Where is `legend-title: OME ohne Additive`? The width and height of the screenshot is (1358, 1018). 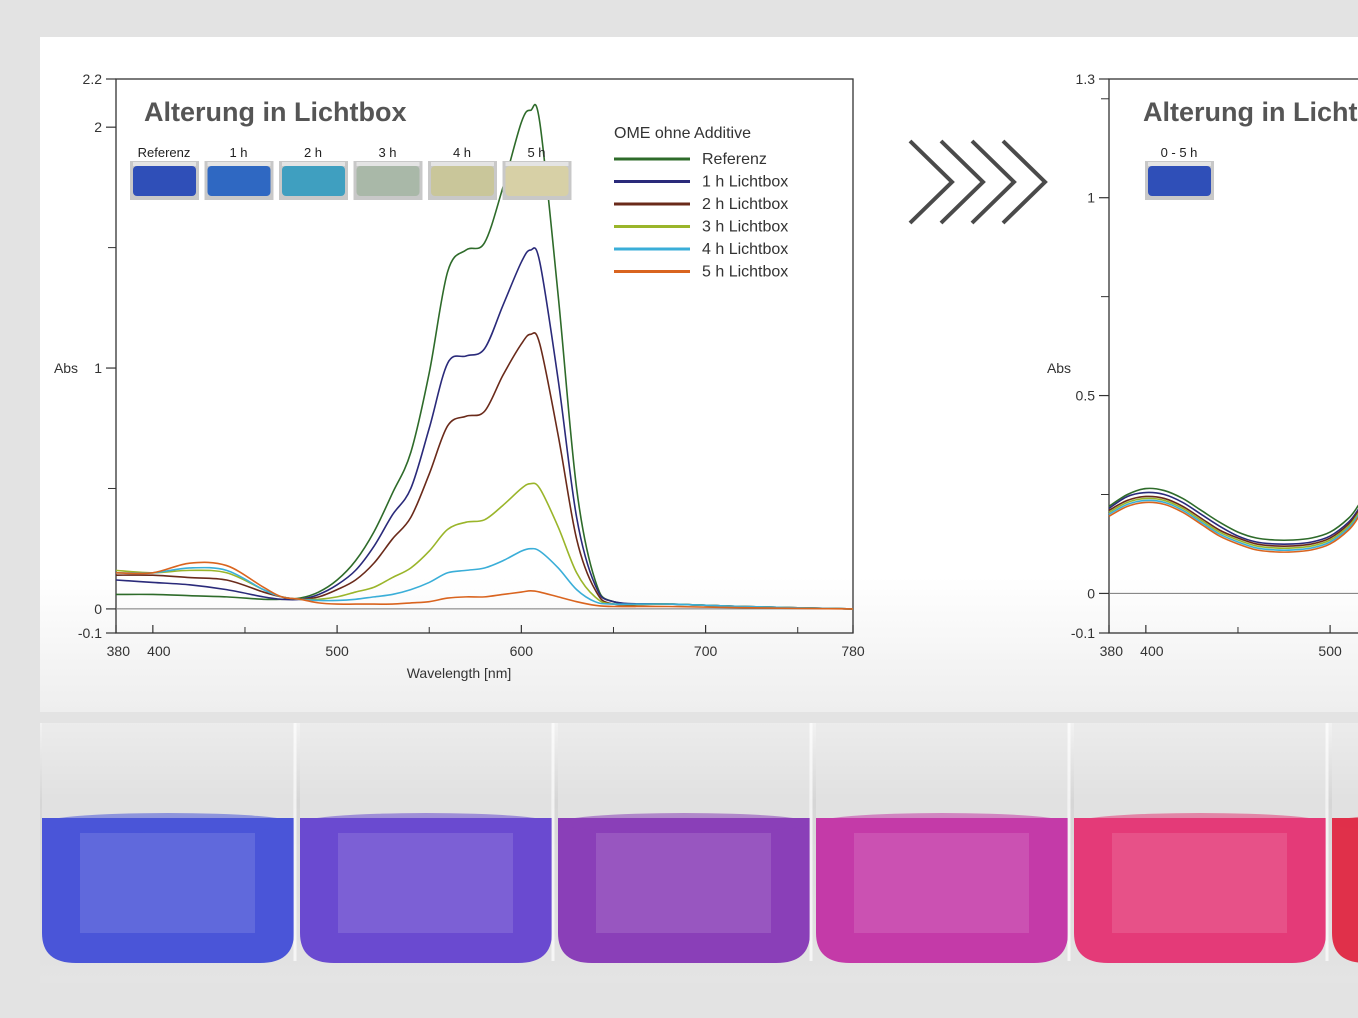 legend-title: OME ohne Additive is located at coordinates (682, 133).